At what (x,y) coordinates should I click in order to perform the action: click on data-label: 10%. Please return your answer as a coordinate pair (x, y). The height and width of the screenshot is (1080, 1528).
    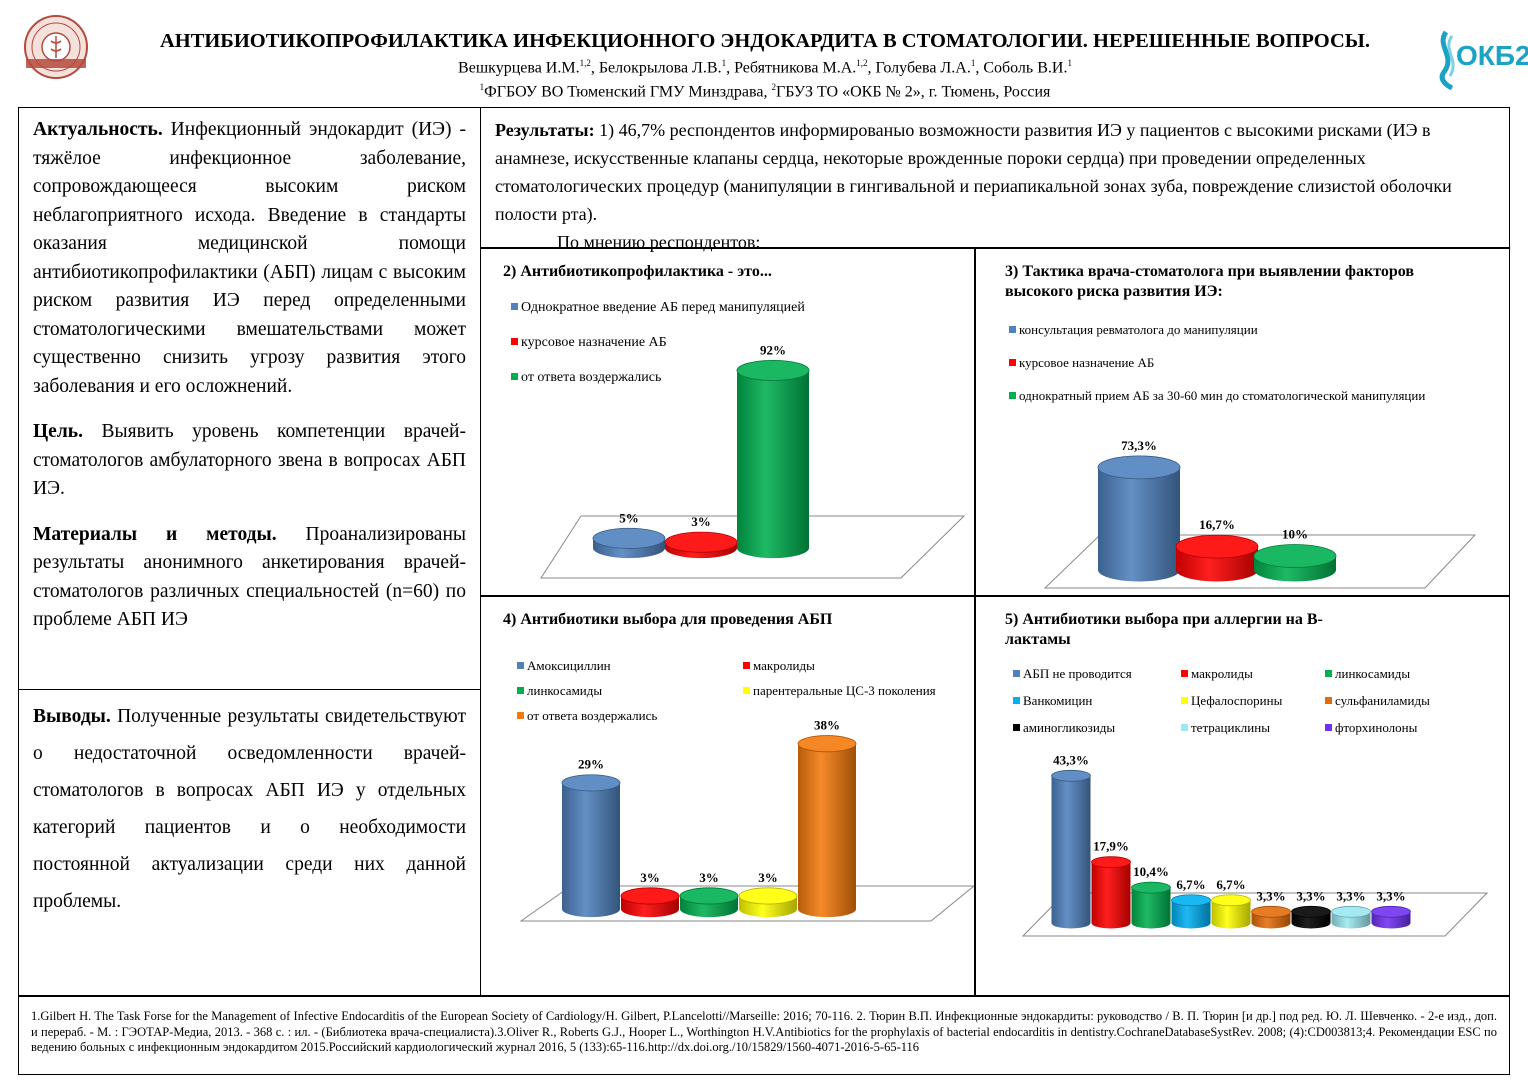
    Looking at the image, I should click on (1295, 534).